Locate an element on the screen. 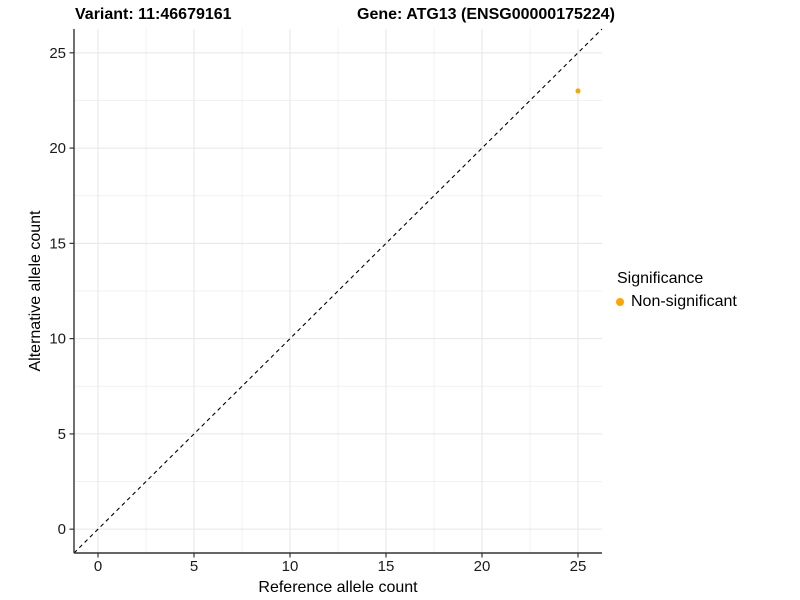 Image resolution: width=800 pixels, height=600 pixels. y-tick-label: 25 is located at coordinates (57, 53).